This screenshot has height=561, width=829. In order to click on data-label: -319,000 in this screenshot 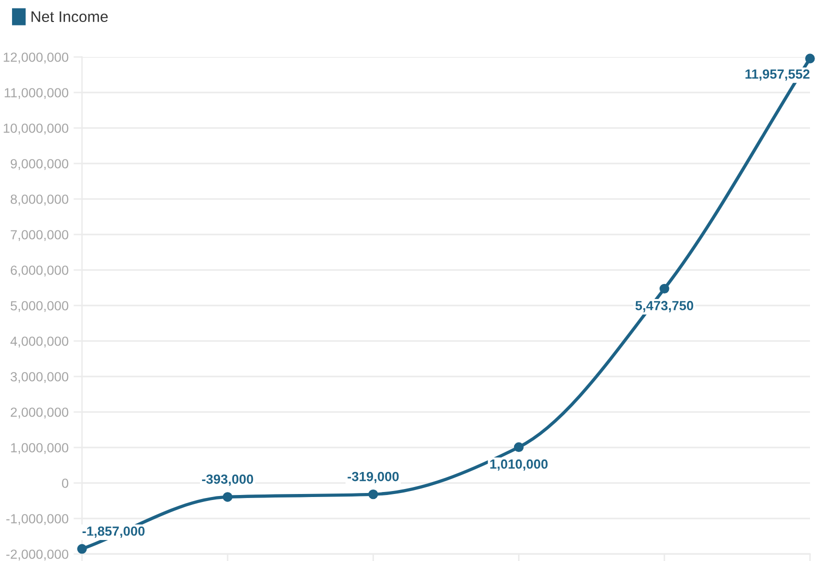, I will do `click(373, 478)`.